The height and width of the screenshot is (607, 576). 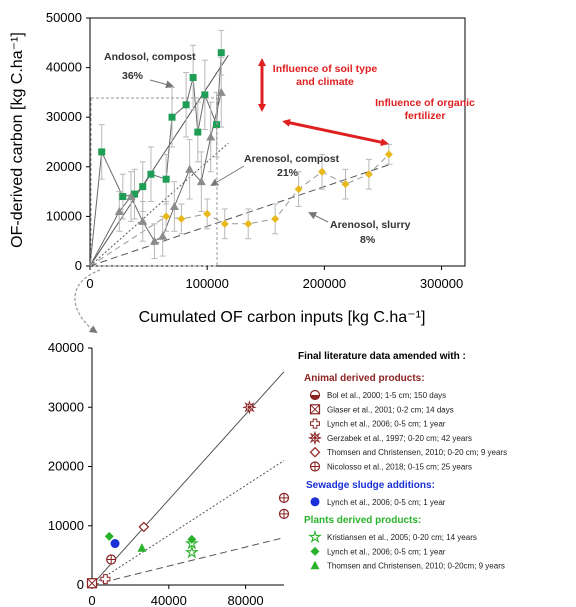 I want to click on annotation-soil-type: Influence of soil type and climate, so click(x=325, y=75).